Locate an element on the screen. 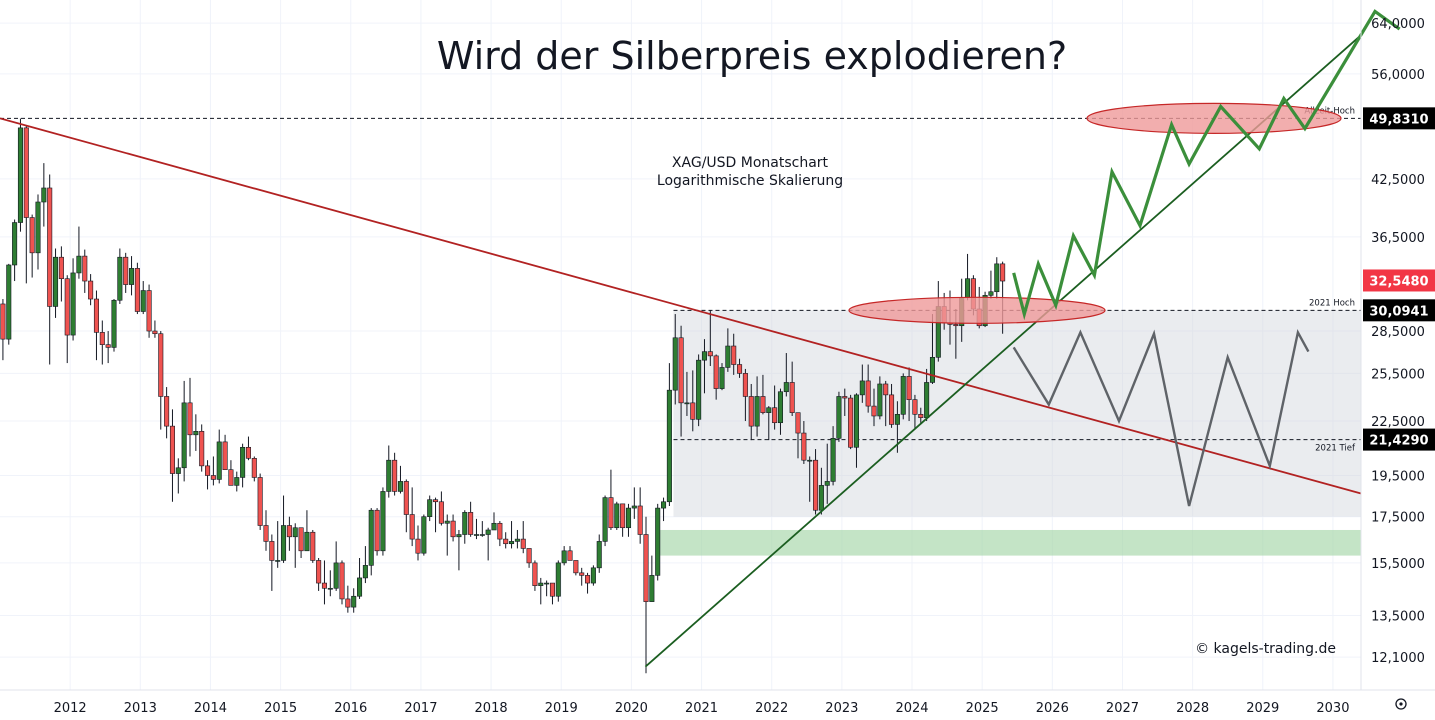 The image size is (1435, 720). x-tick-label: 2017 is located at coordinates (420, 708).